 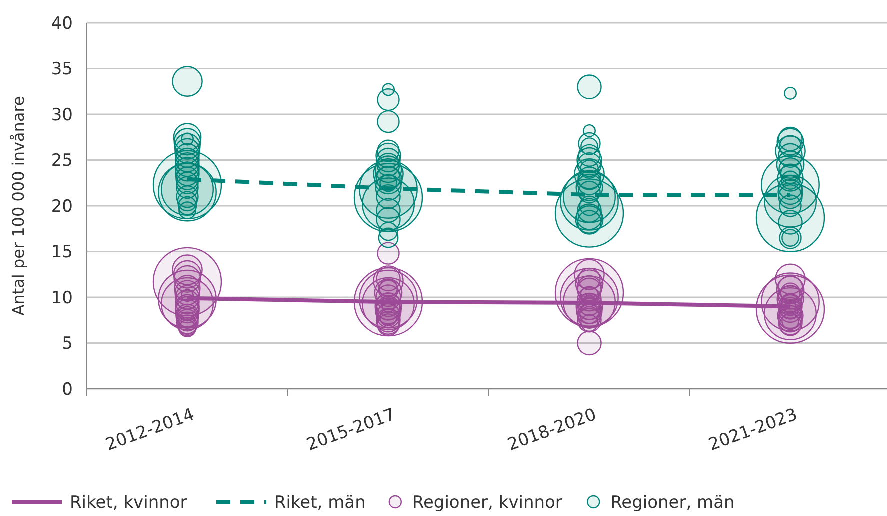 What do you see at coordinates (672, 502) in the screenshot?
I see `legend-label: Regioner, män` at bounding box center [672, 502].